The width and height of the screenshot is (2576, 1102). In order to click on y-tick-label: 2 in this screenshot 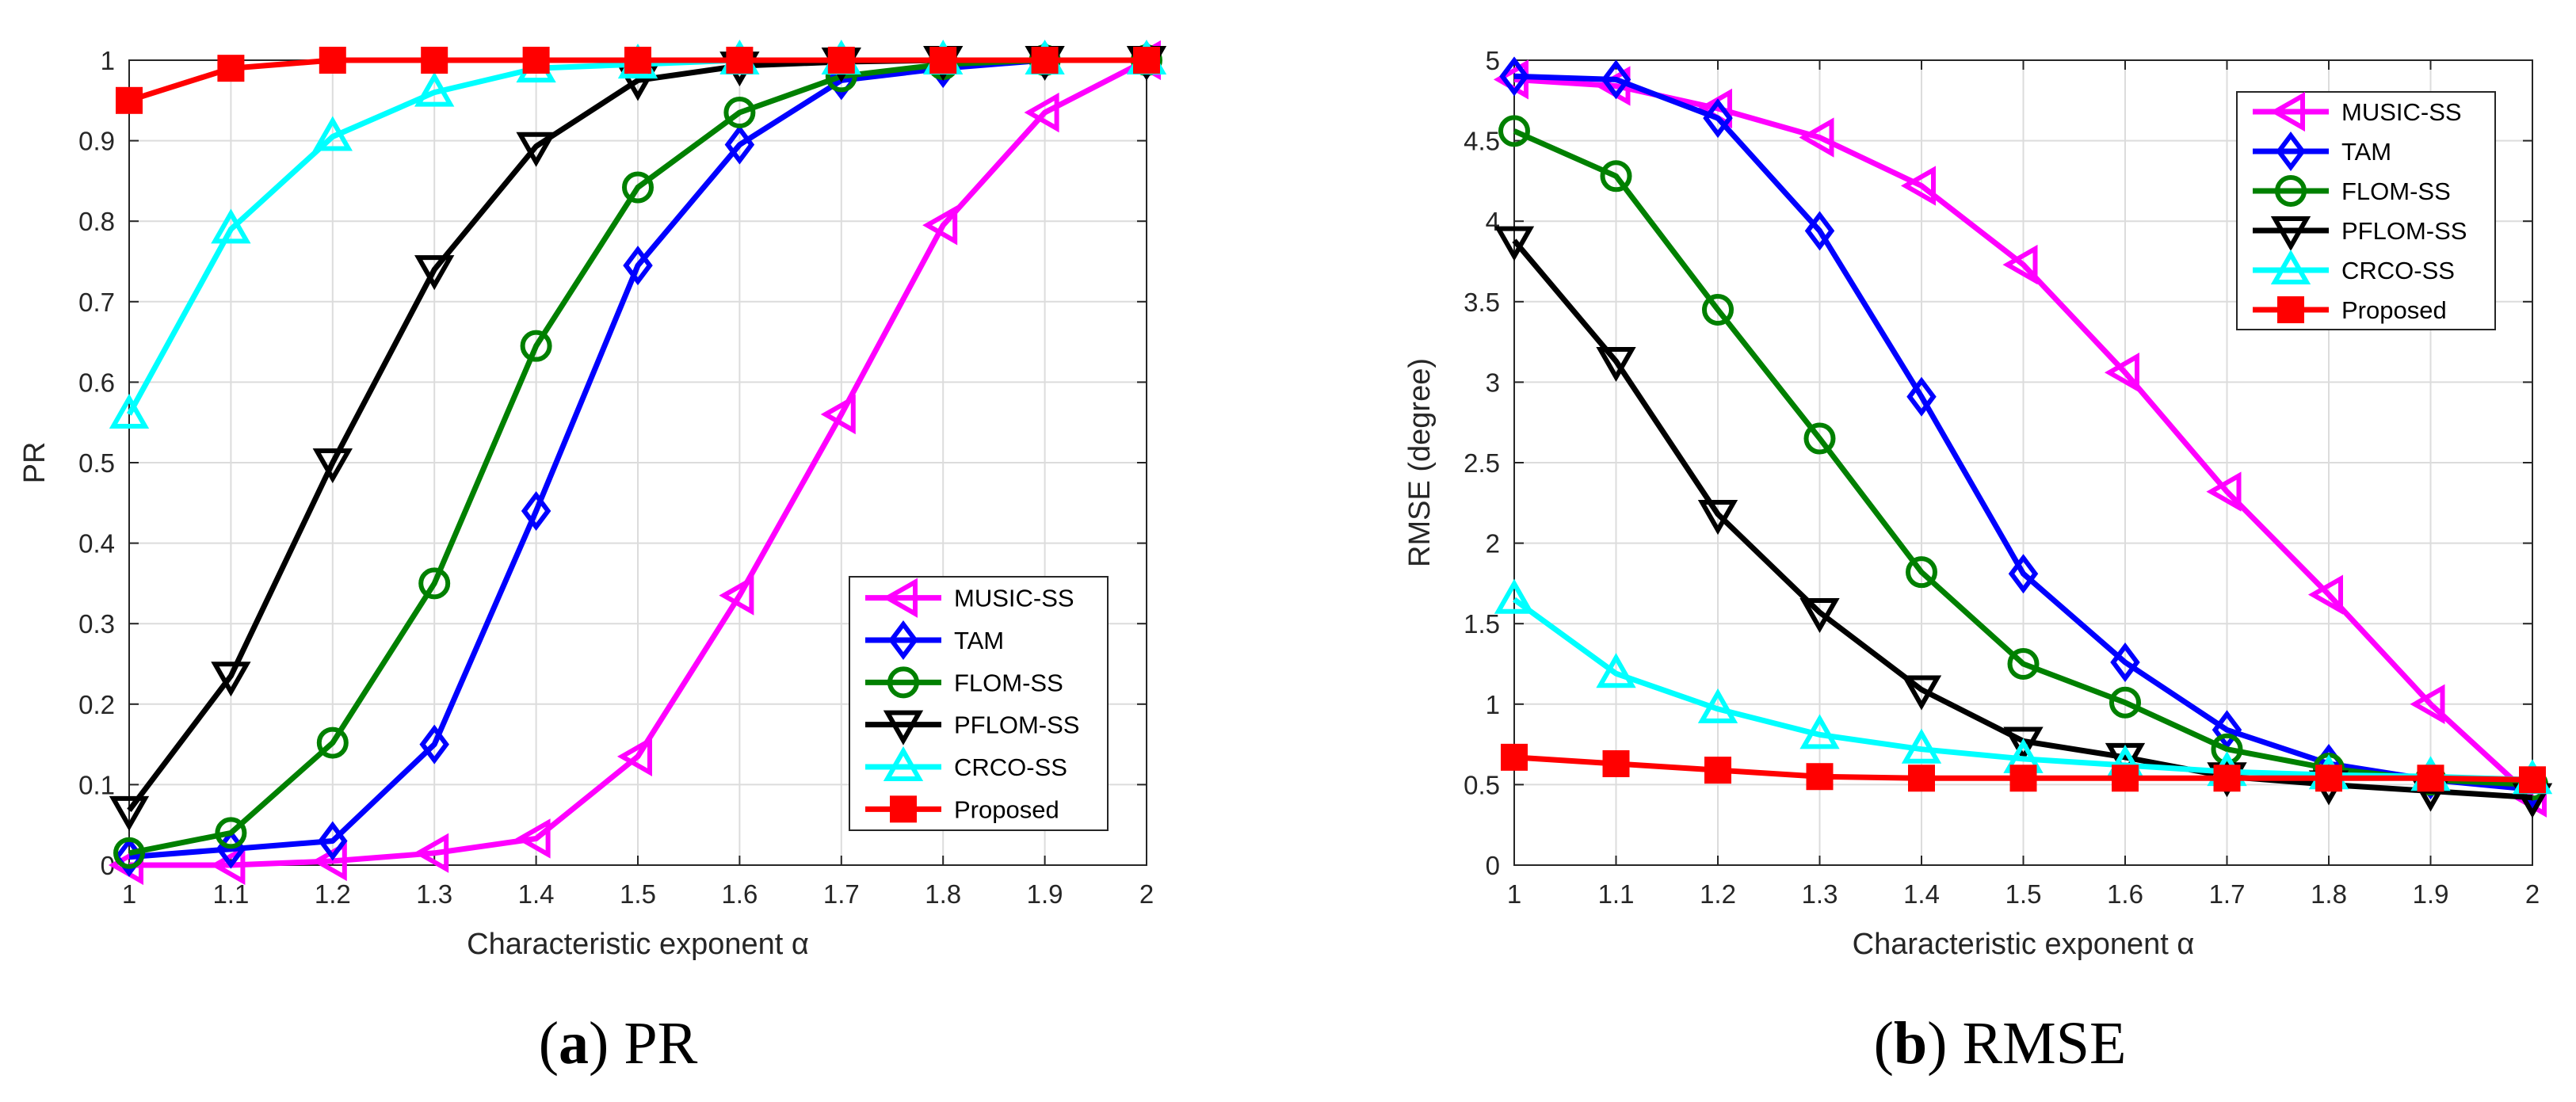, I will do `click(1493, 544)`.